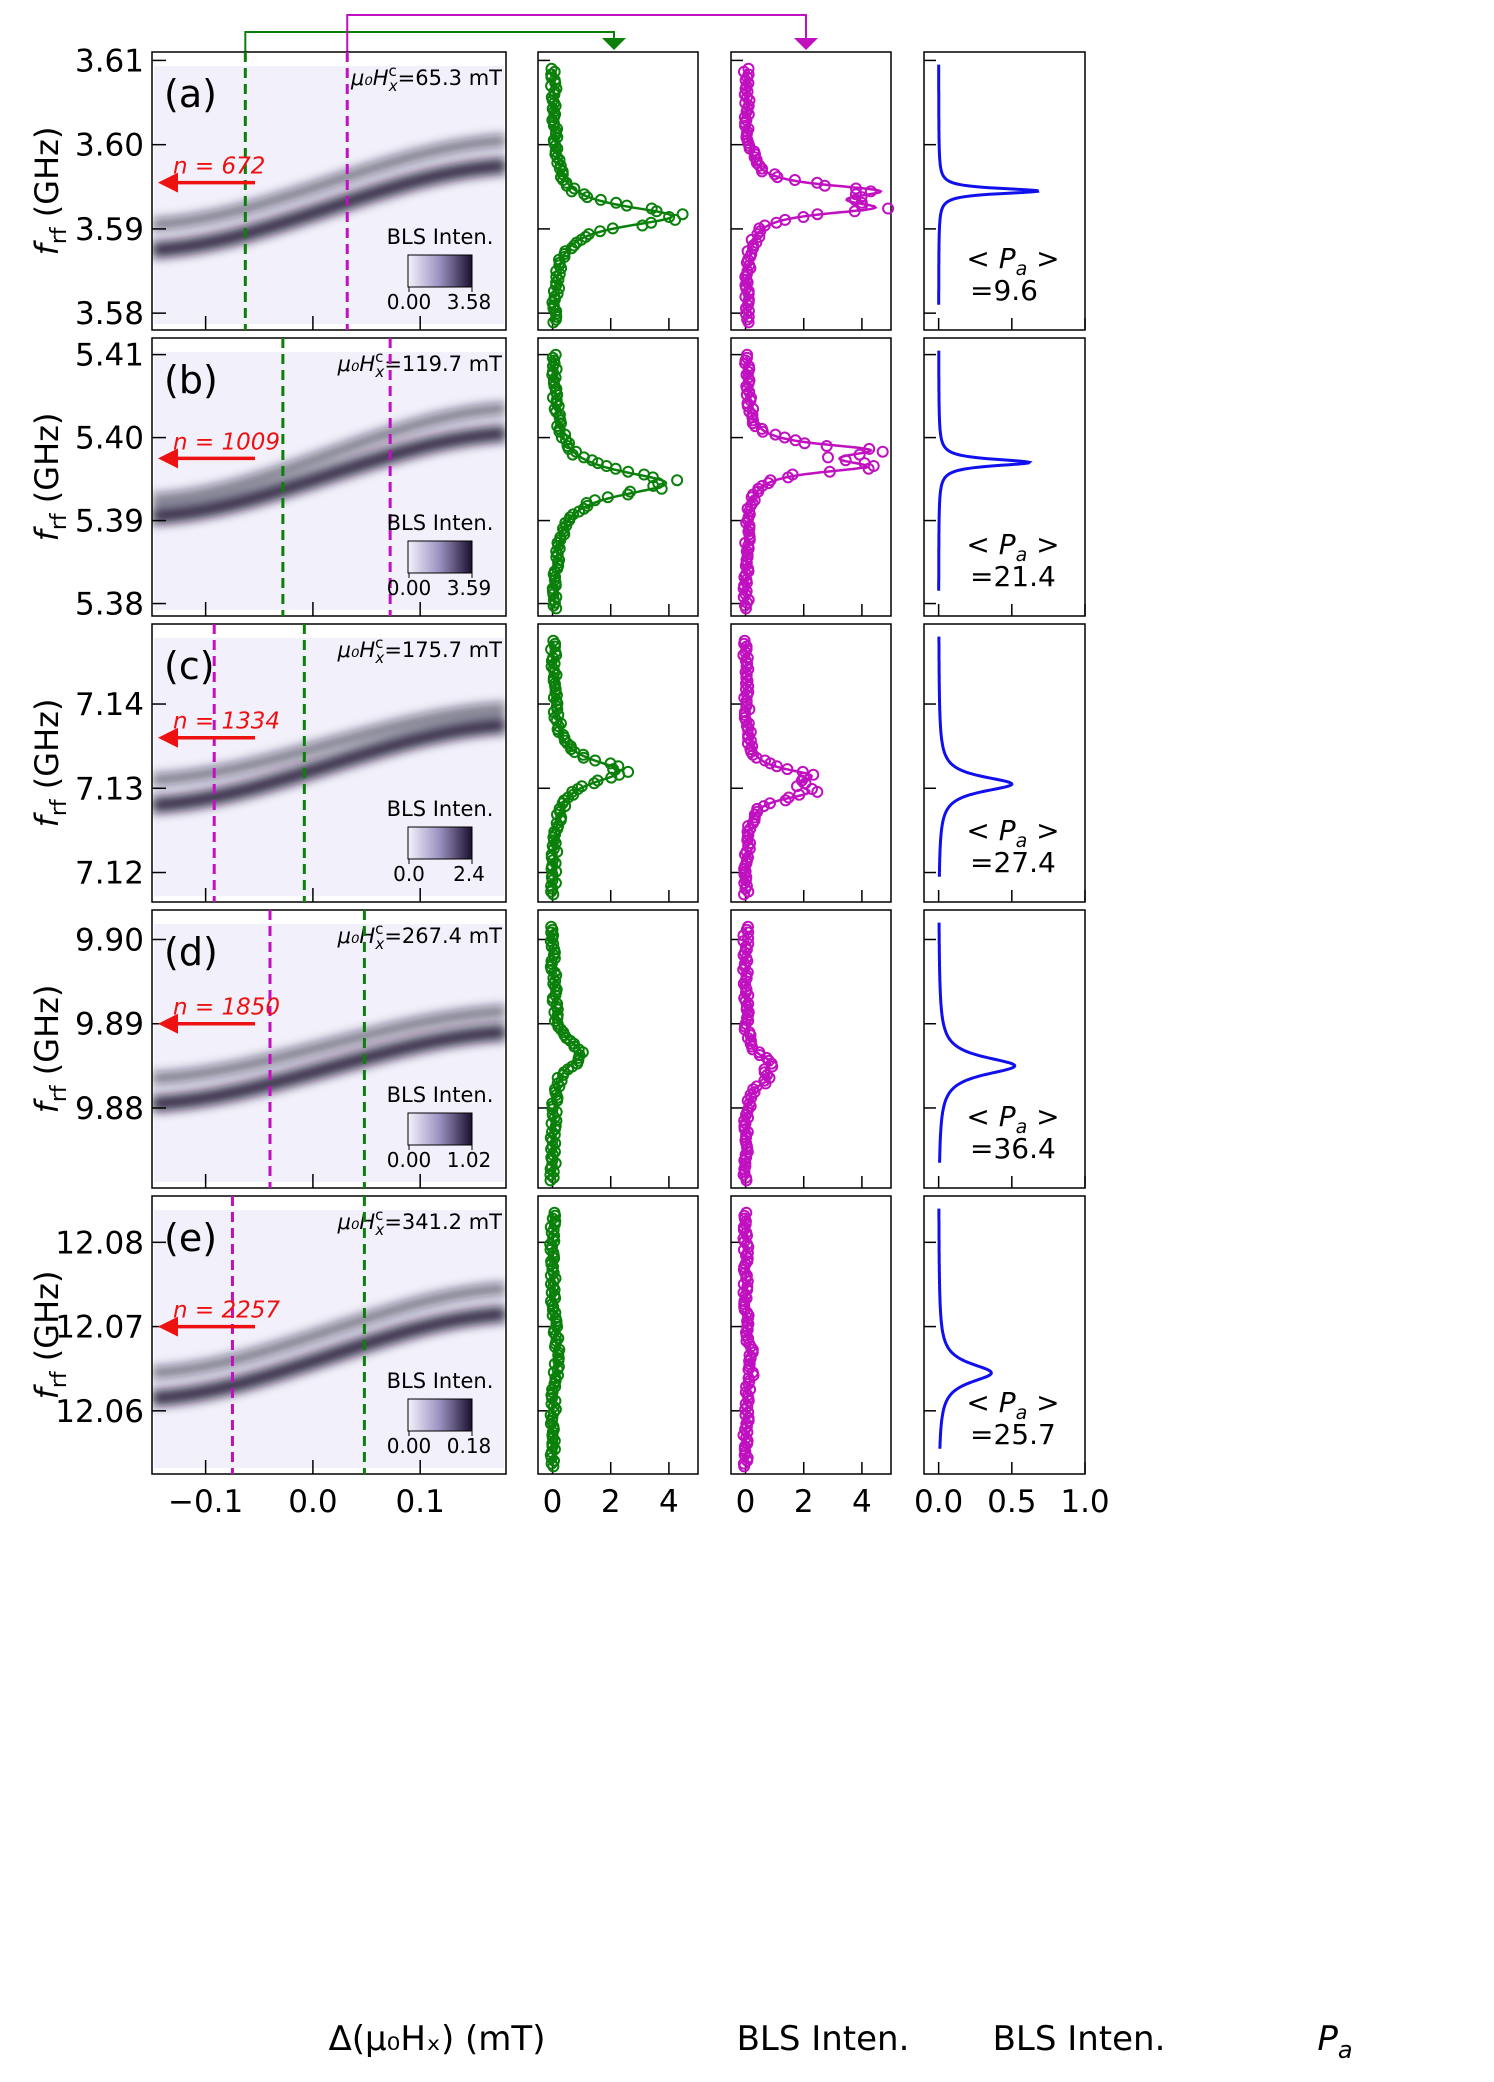 Image resolution: width=1494 pixels, height=2082 pixels. Describe the element at coordinates (409, 1160) in the screenshot. I see `colorbar-min: 0.00` at that location.